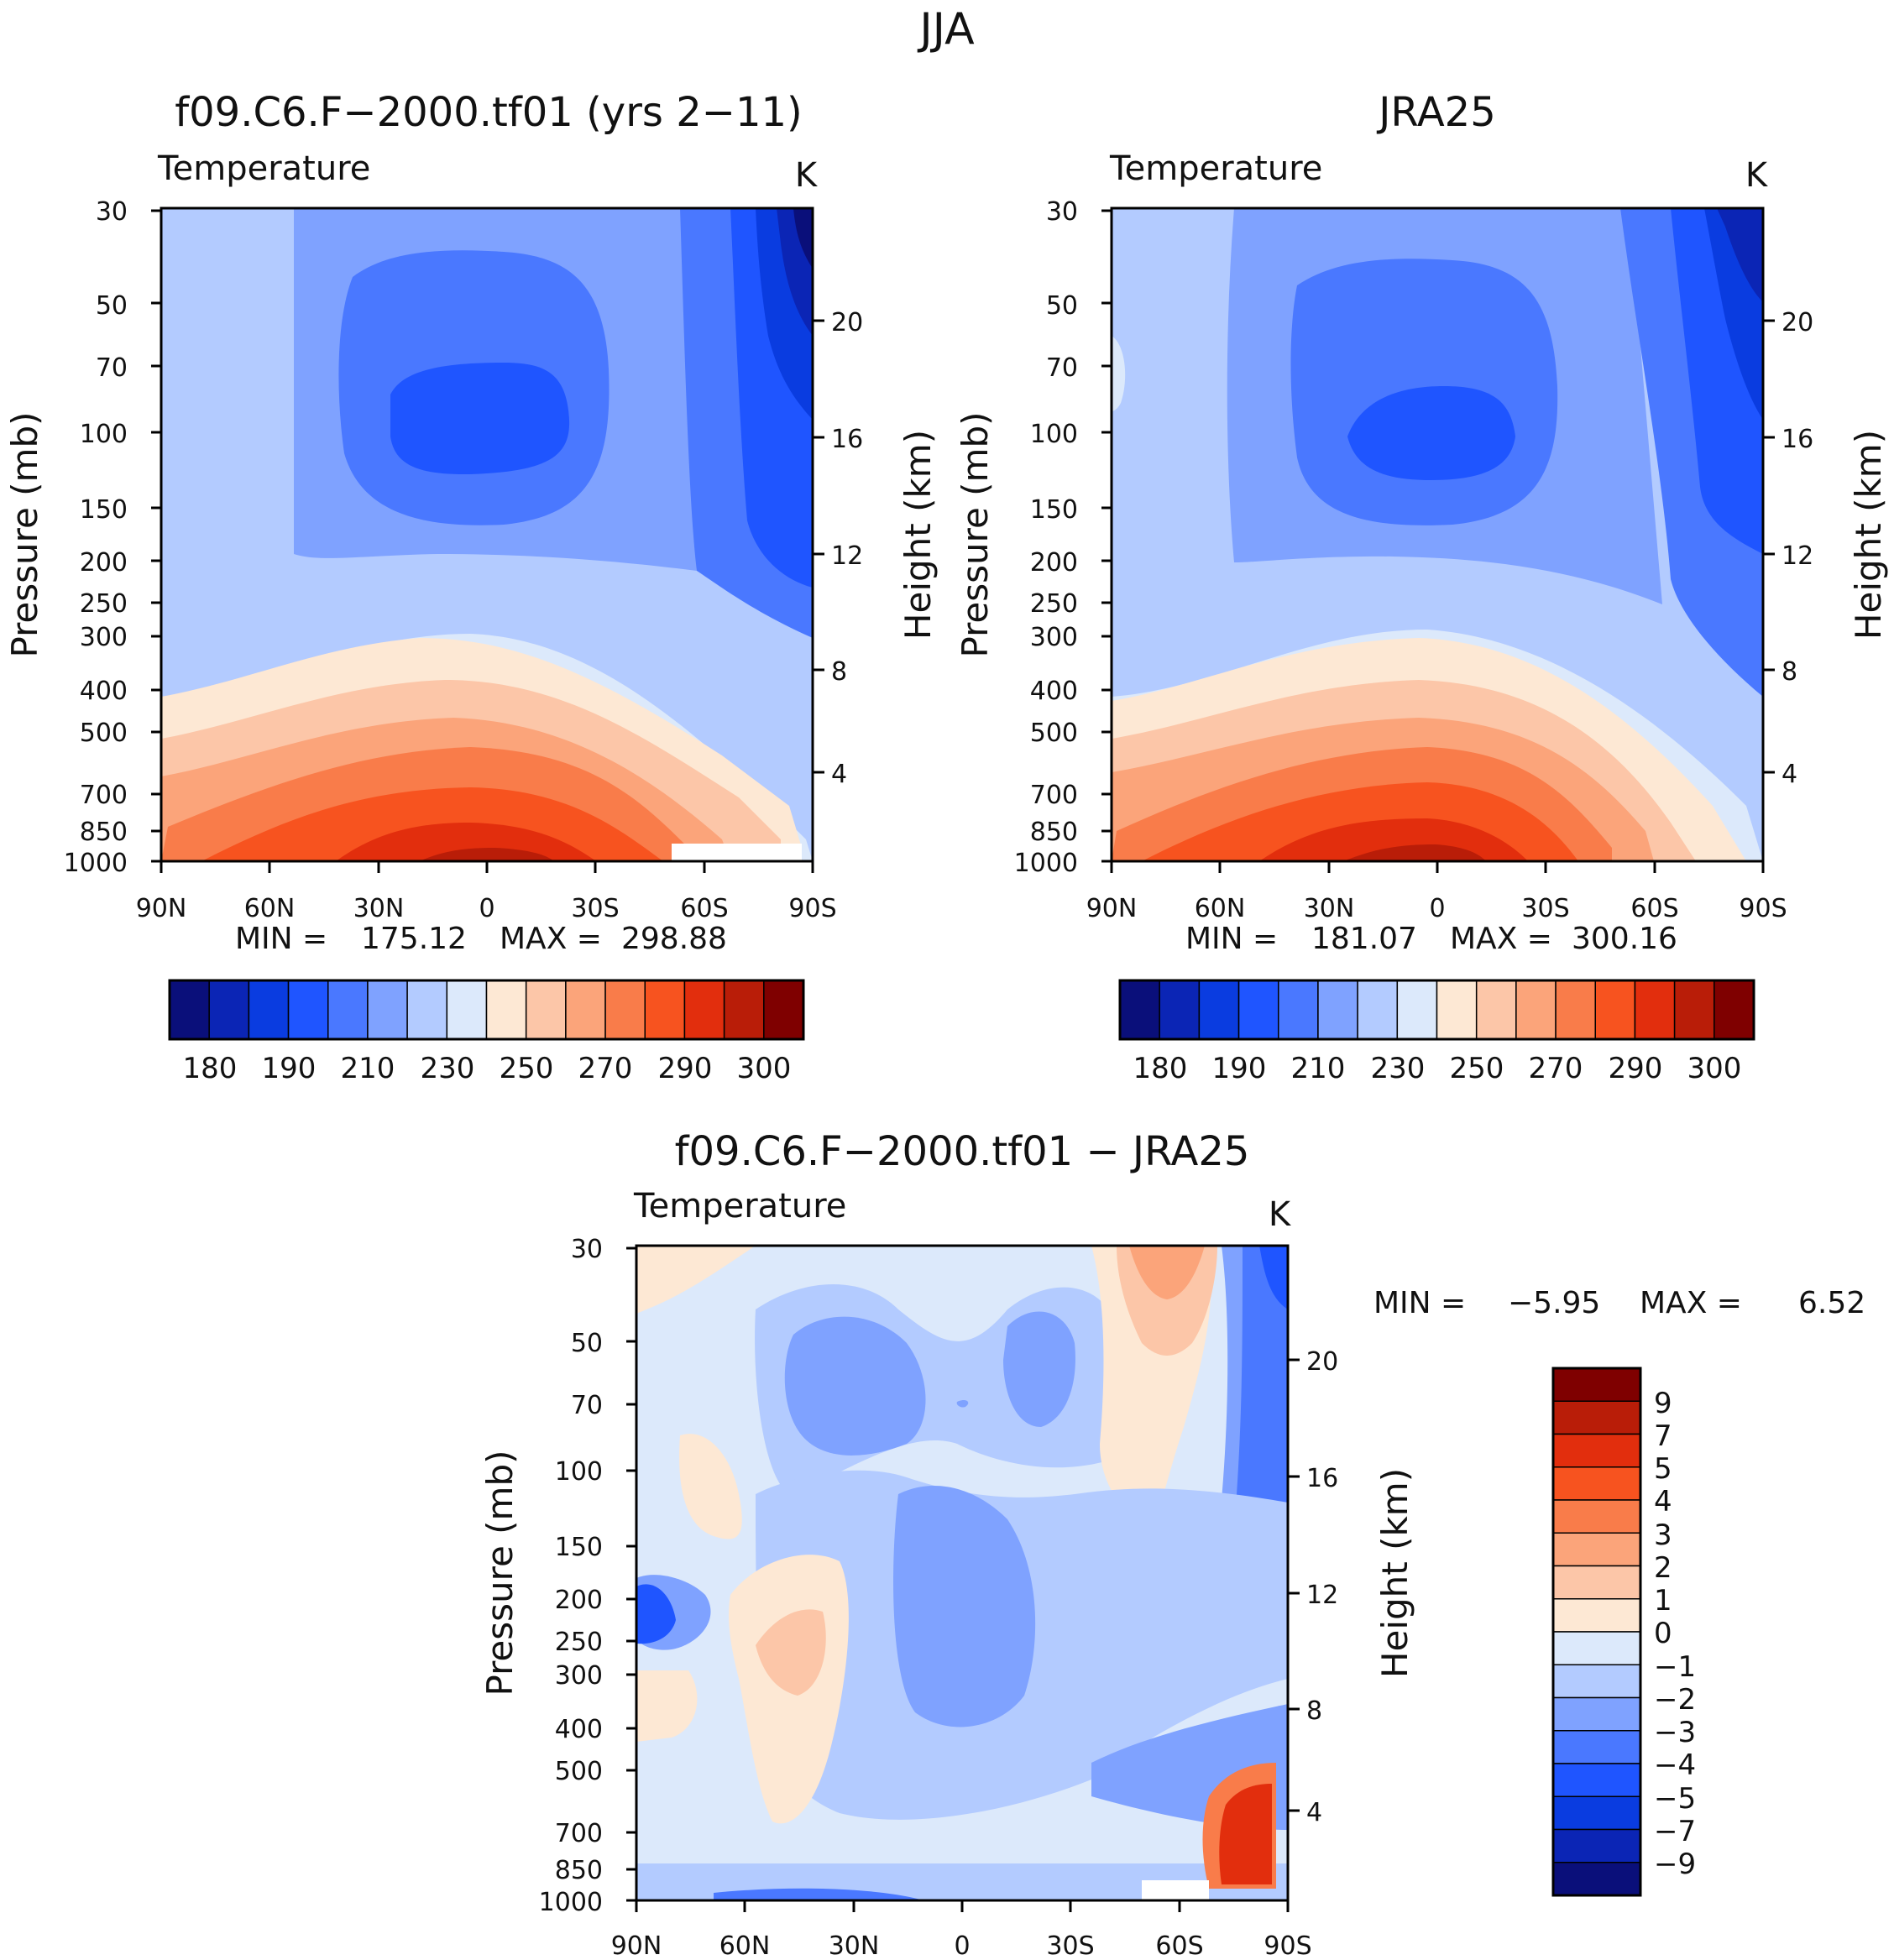  I want to click on panel-obs-stats: MIN = 181.07 MAX = 300.16, so click(1431, 939).